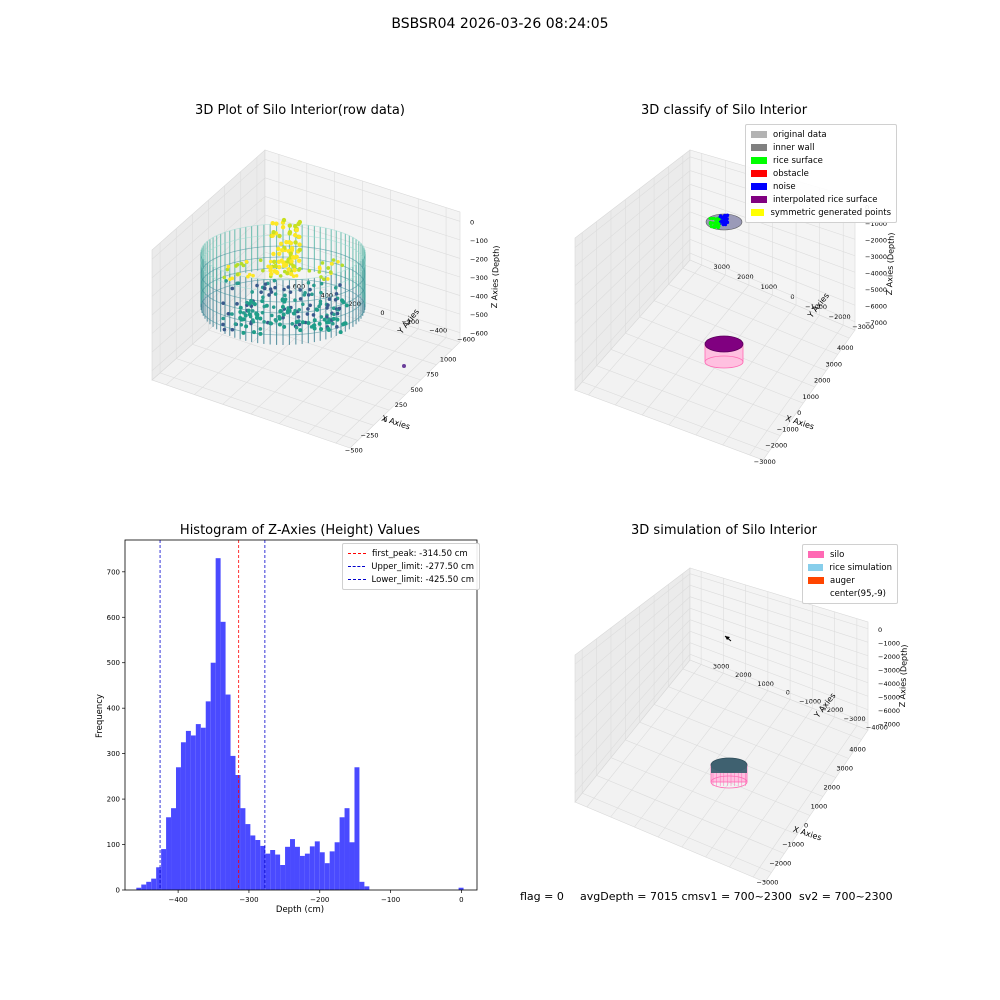 This screenshot has width=1000, height=1000. I want to click on rice-surface-point, so click(716, 221).